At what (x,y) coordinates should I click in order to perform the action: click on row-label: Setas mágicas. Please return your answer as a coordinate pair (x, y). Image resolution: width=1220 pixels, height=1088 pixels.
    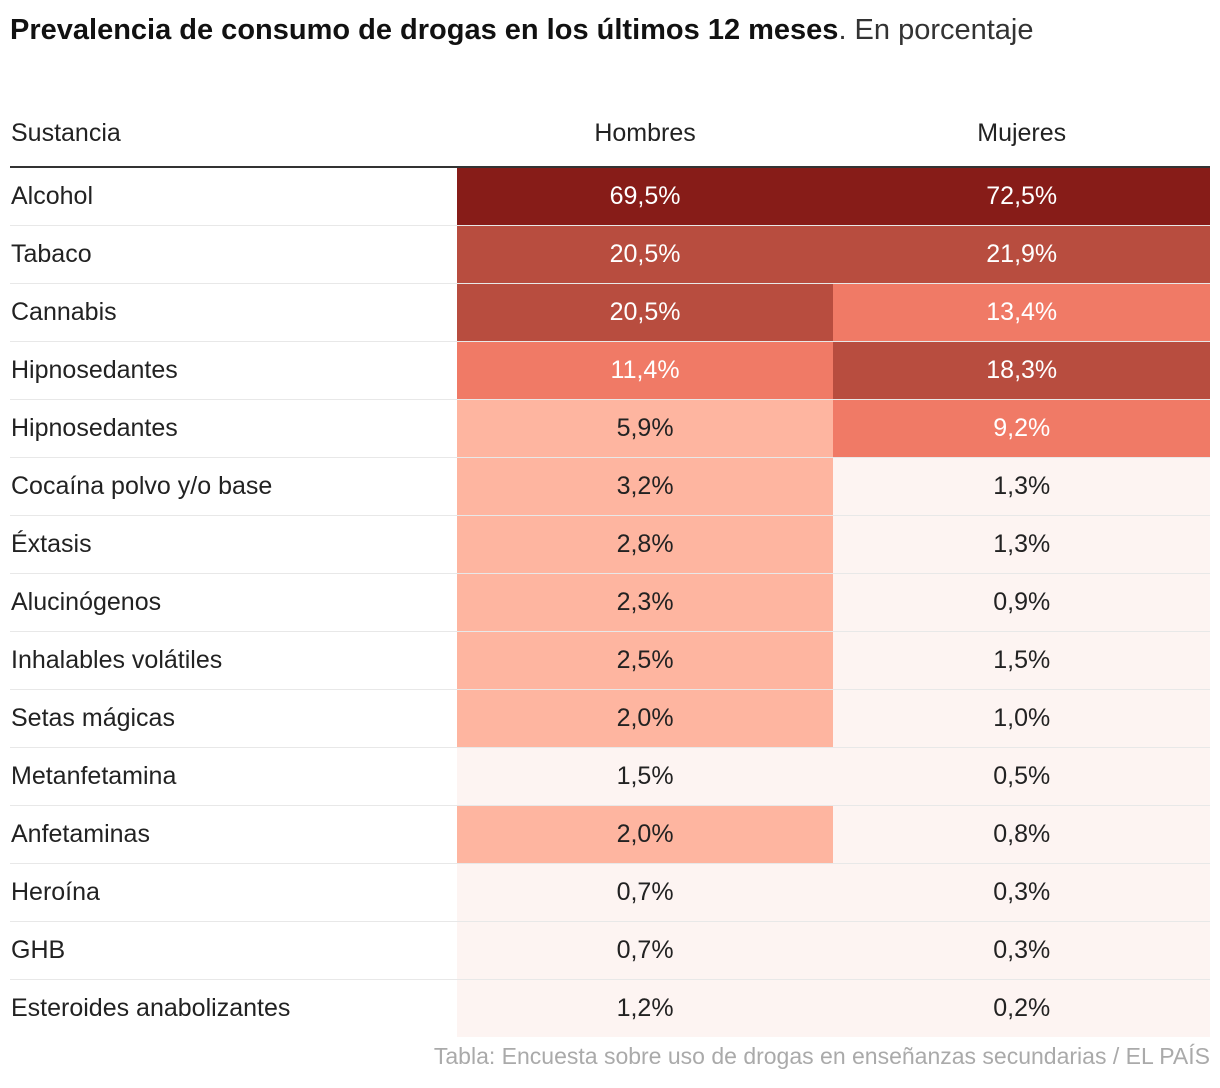
    Looking at the image, I should click on (233, 718).